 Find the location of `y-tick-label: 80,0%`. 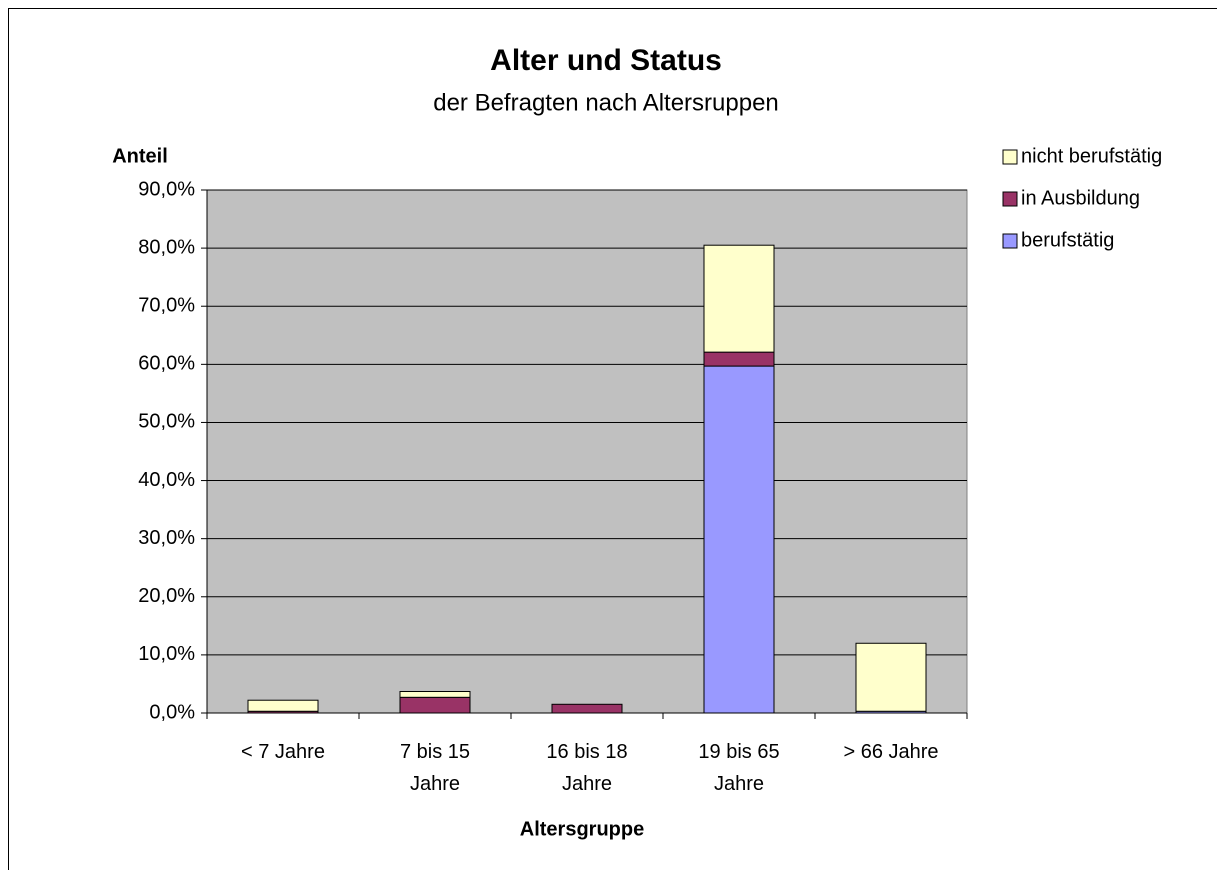

y-tick-label: 80,0% is located at coordinates (166, 247).